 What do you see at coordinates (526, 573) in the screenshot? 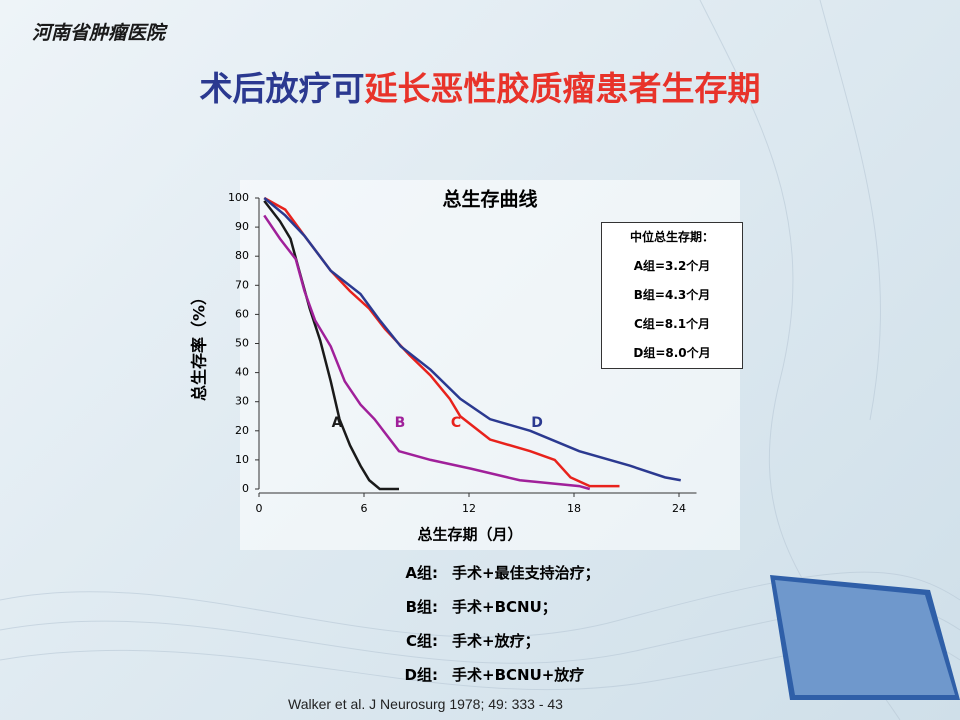
I see `group-desc: 手术+最佳支持治疗；` at bounding box center [526, 573].